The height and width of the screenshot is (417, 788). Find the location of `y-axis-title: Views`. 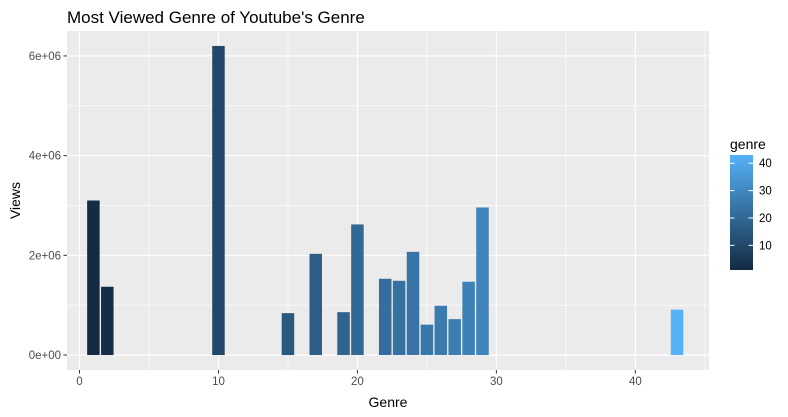

y-axis-title: Views is located at coordinates (15, 200).